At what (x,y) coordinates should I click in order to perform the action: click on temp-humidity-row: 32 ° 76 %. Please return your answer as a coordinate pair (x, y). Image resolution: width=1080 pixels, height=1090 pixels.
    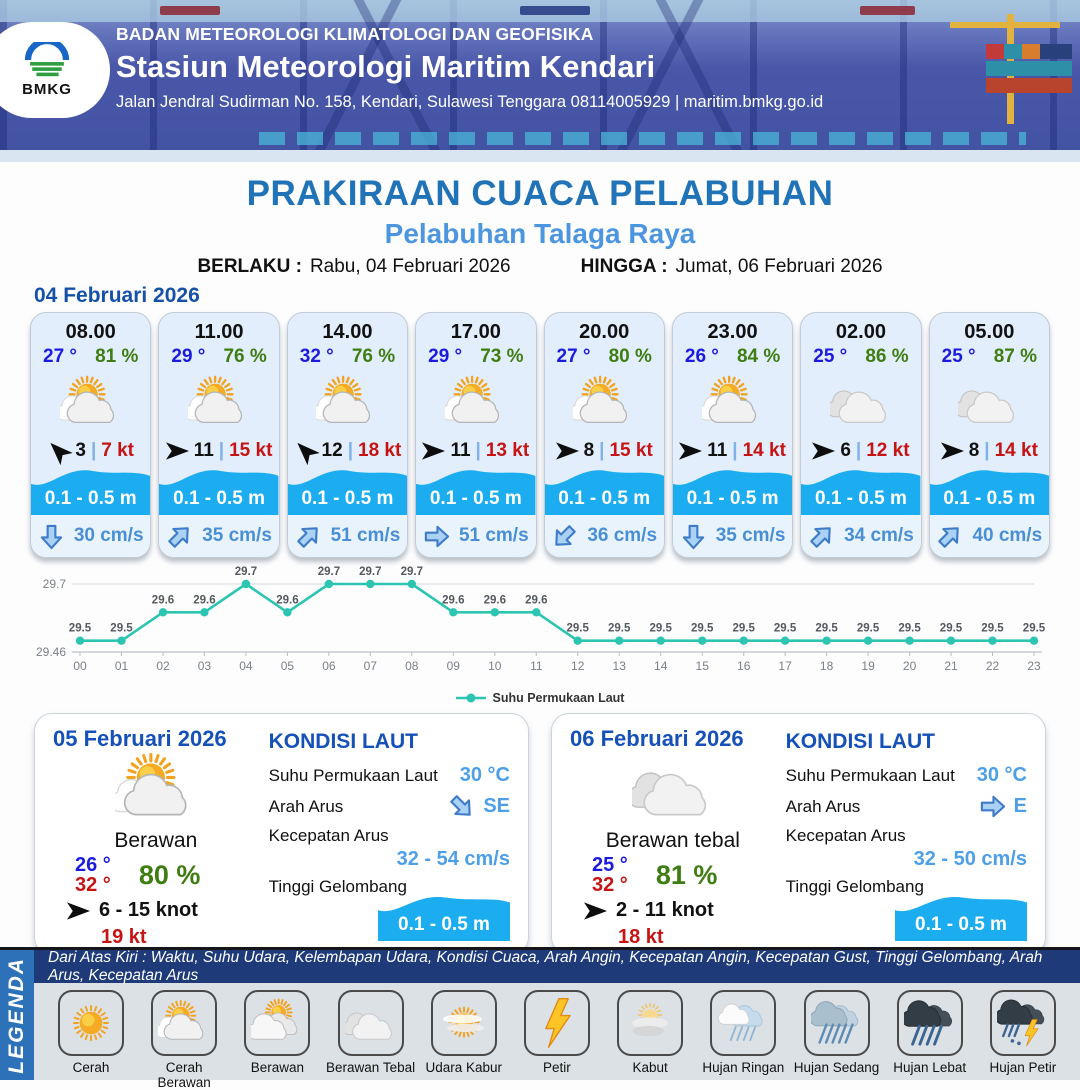
    Looking at the image, I should click on (347, 356).